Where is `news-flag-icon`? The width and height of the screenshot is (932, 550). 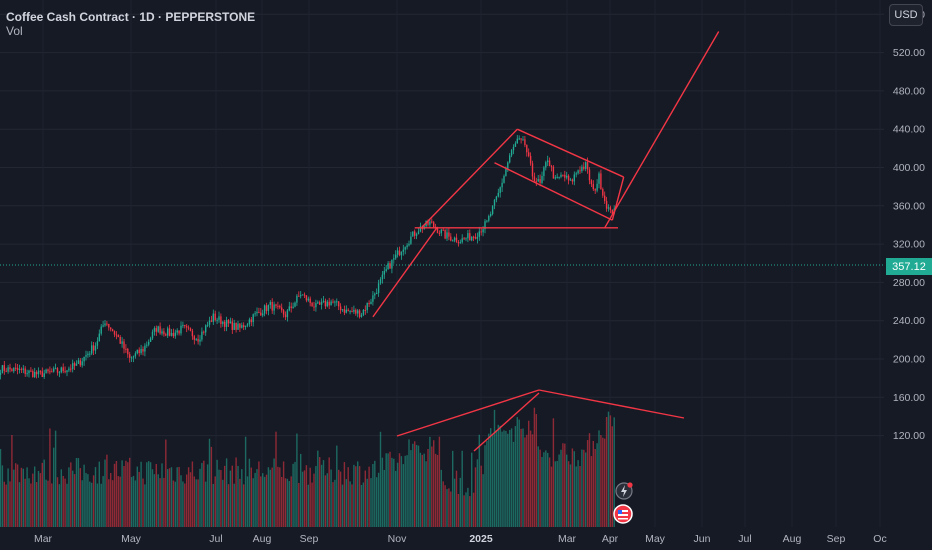 news-flag-icon is located at coordinates (623, 514).